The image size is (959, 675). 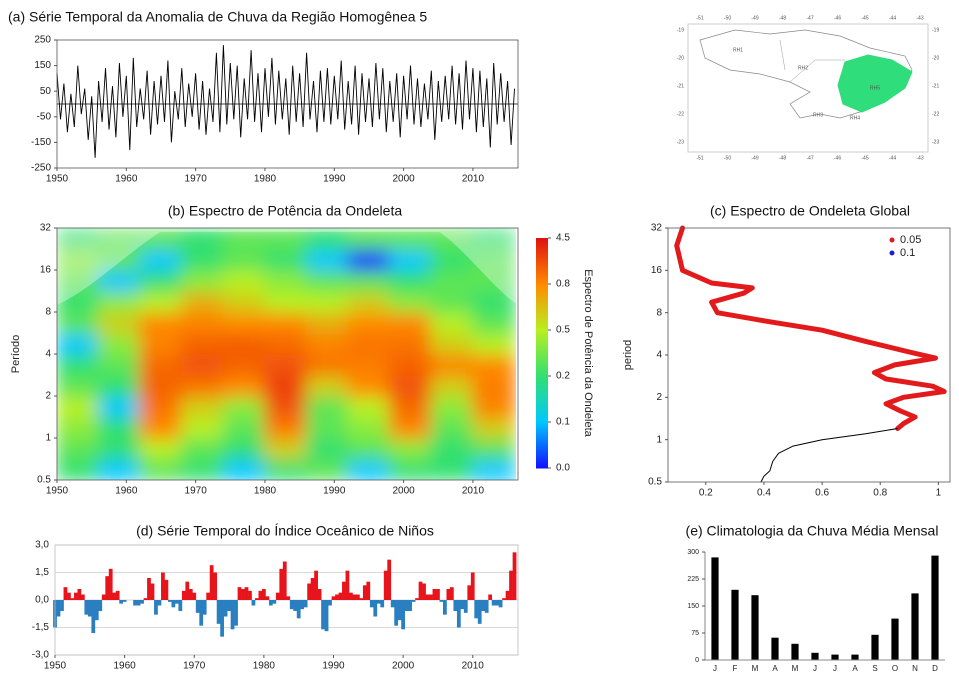 What do you see at coordinates (41, 627) in the screenshot?
I see `y-tick-label: -1,5` at bounding box center [41, 627].